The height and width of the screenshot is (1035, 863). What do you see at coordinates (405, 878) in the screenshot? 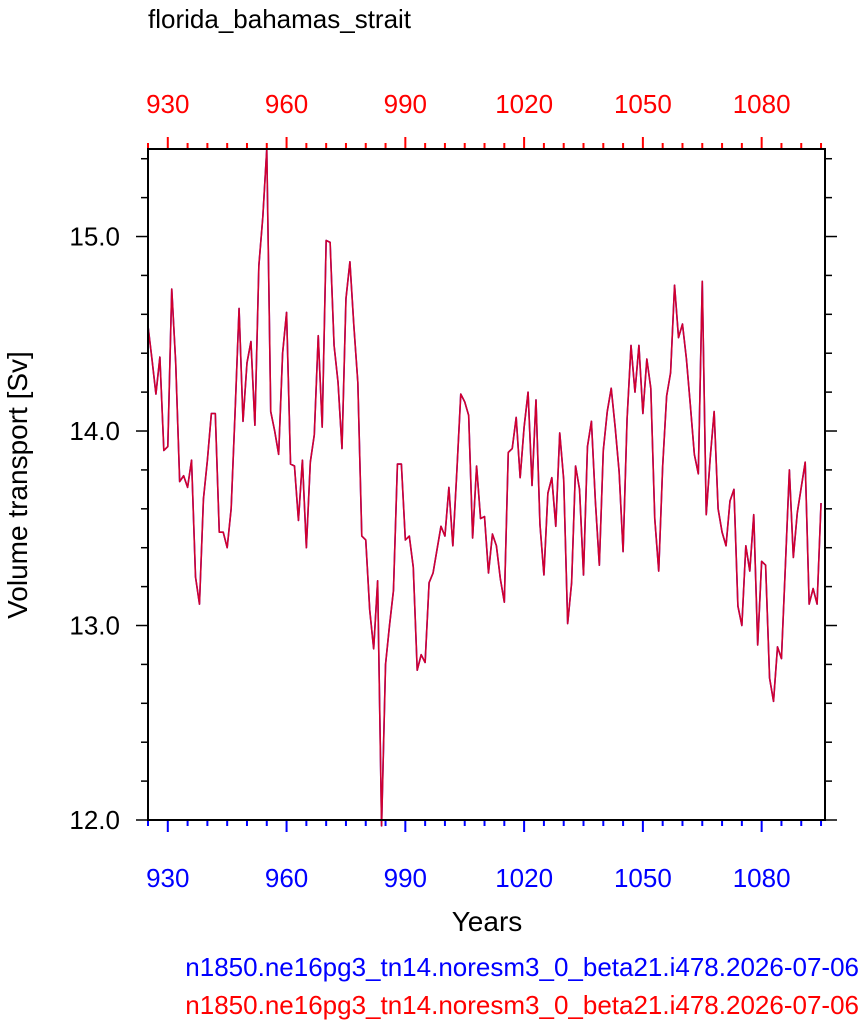
I see `x-tick-label-bottom: 990` at bounding box center [405, 878].